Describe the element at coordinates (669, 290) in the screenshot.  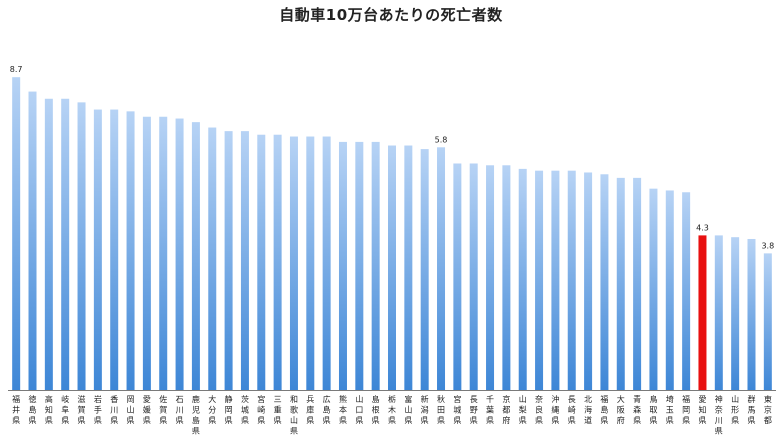
I see `bar-埼玉県` at that location.